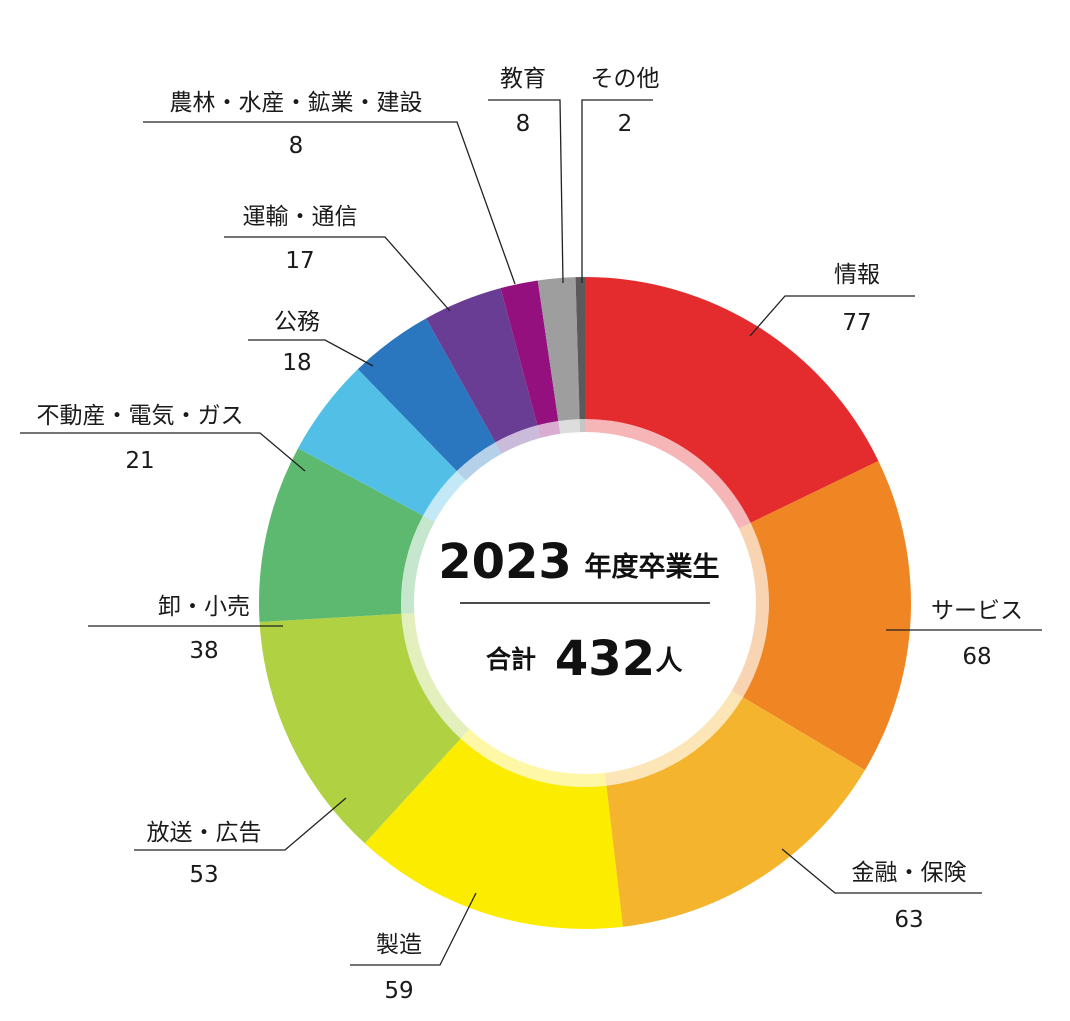 The height and width of the screenshot is (1021, 1070). Describe the element at coordinates (605, 659) in the screenshot. I see `center-total: 432` at that location.